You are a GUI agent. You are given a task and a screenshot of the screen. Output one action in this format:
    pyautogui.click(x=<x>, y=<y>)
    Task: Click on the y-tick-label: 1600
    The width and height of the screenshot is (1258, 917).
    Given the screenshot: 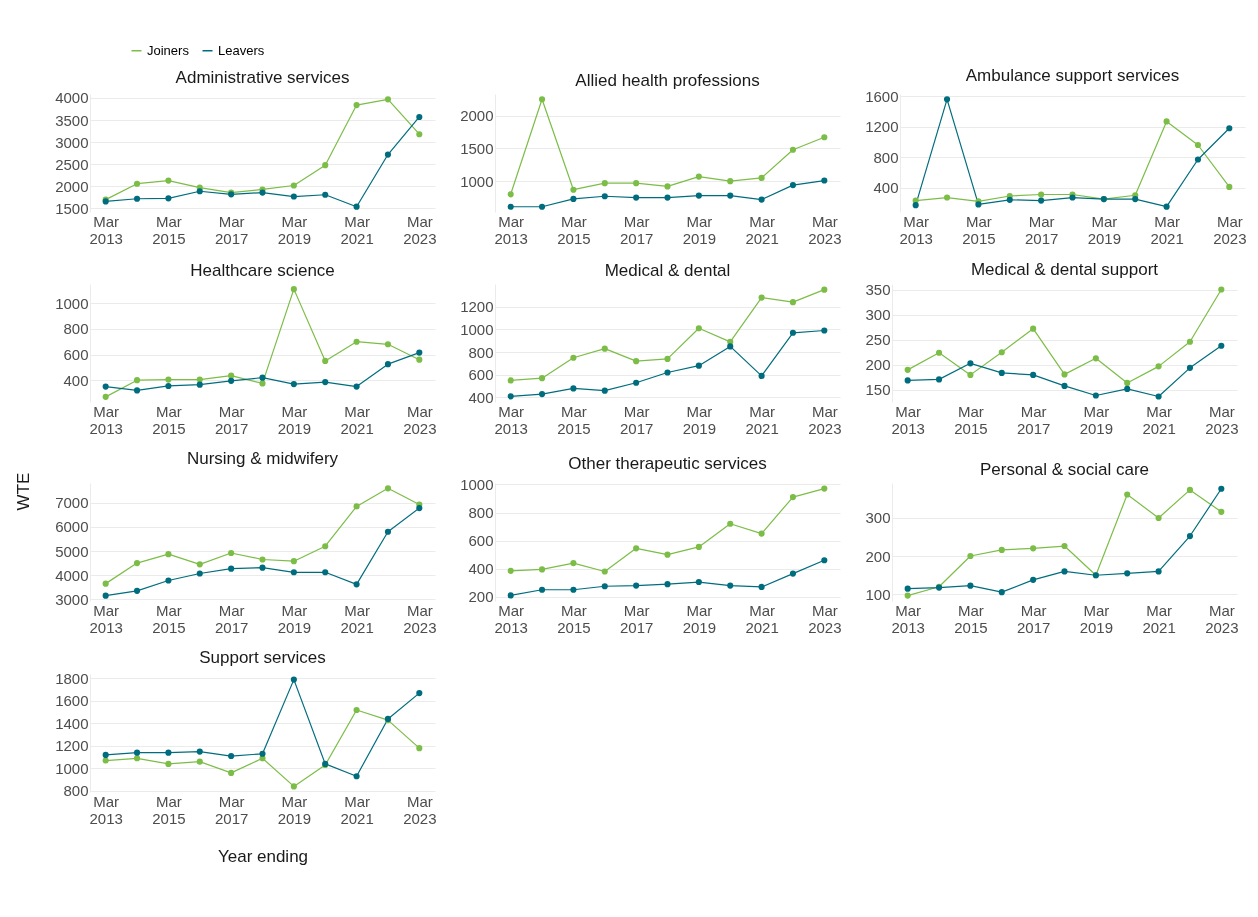 What is the action you would take?
    pyautogui.click(x=882, y=96)
    